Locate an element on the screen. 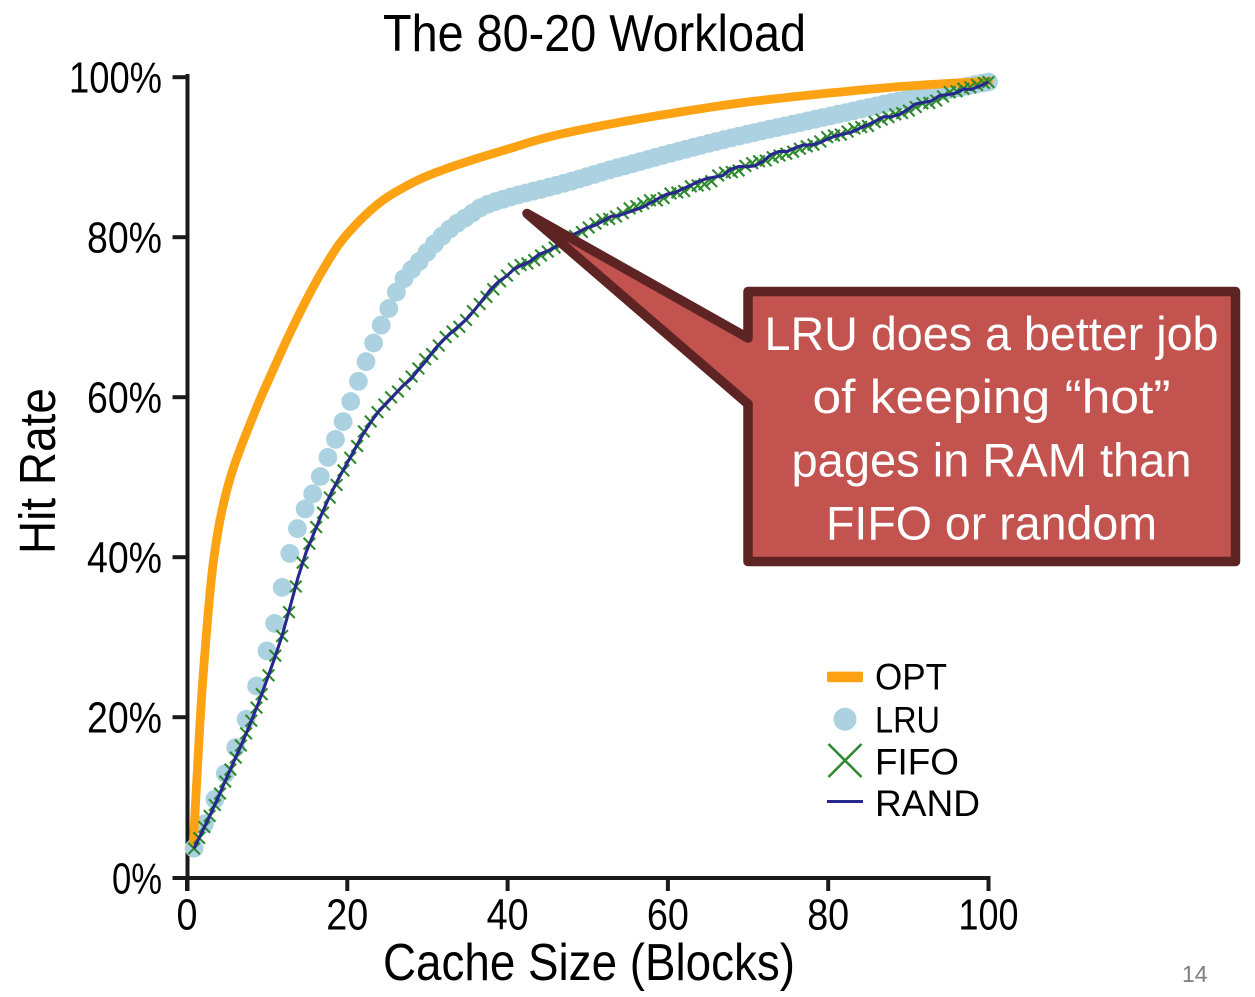 Image resolution: width=1255 pixels, height=997 pixels. svg-text: OPT is located at coordinates (911, 677).